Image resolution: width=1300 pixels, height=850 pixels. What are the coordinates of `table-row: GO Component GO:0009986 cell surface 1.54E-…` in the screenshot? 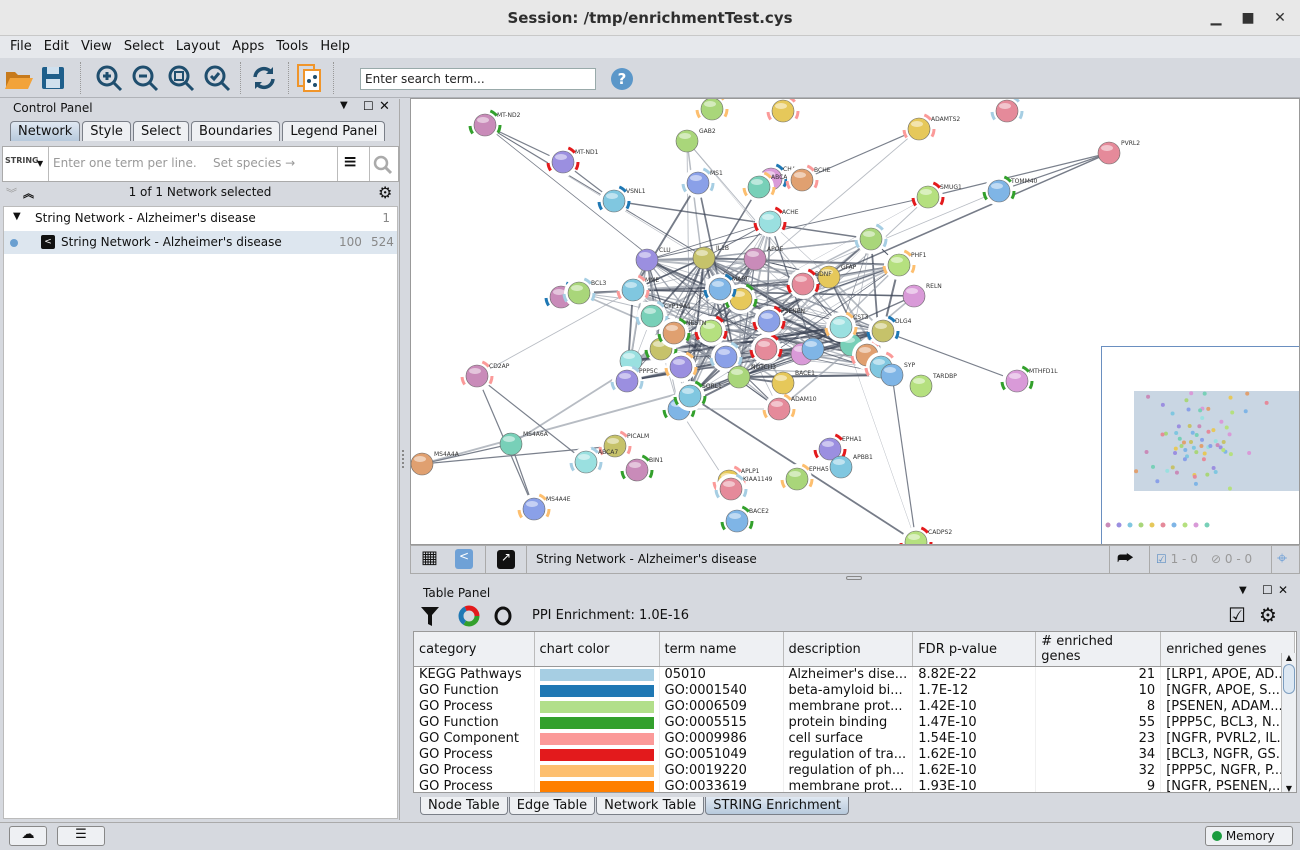 It's located at (854, 738).